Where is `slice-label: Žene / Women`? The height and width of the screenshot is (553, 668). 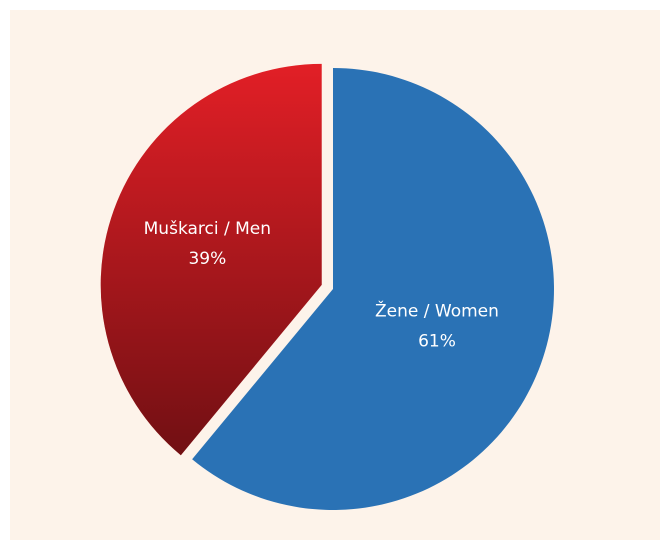
slice-label: Žene / Women is located at coordinates (437, 310).